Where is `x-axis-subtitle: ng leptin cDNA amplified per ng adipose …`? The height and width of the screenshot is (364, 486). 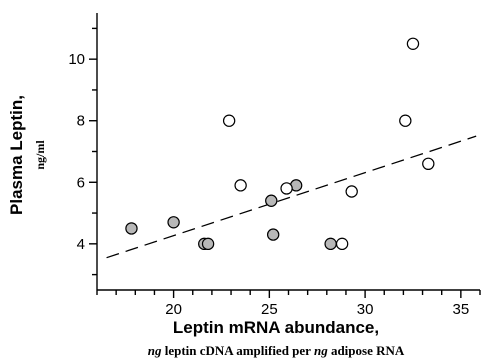
x-axis-subtitle: ng leptin cDNA amplified per ng adipose … is located at coordinates (276, 350).